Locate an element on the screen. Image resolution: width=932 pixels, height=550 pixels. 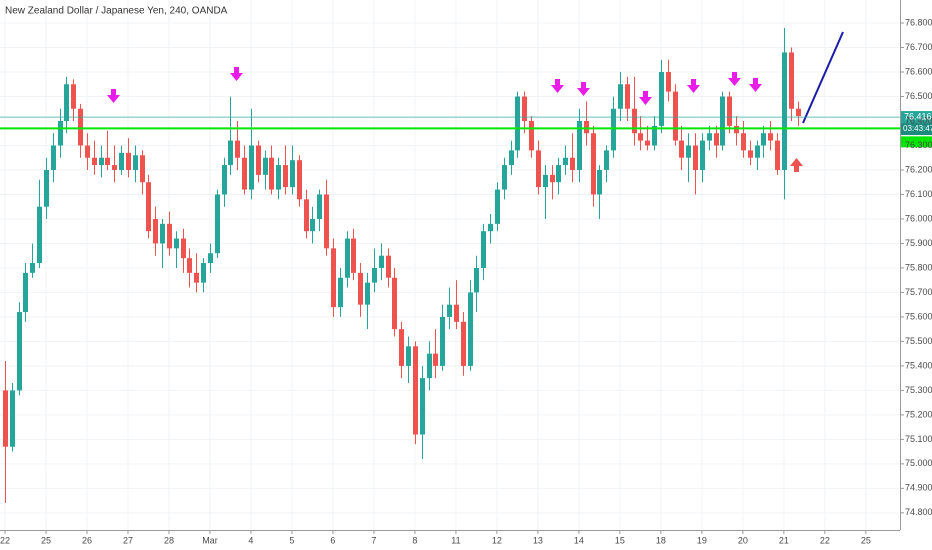
x-tick-label: 27 is located at coordinates (128, 540).